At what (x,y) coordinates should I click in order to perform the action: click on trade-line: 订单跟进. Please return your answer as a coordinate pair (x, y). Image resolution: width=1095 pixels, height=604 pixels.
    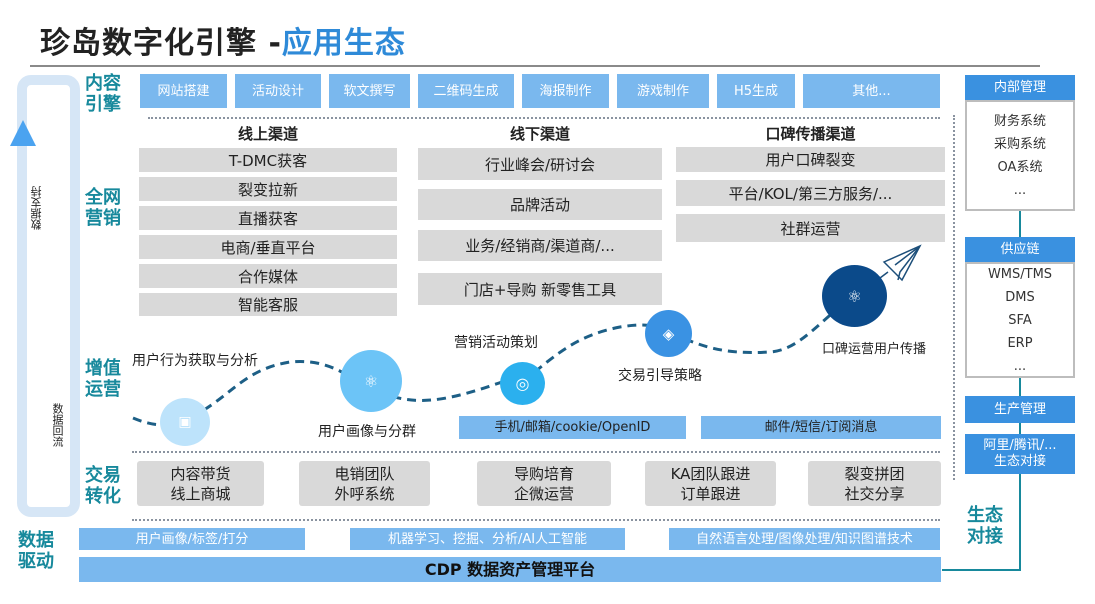
    Looking at the image, I should click on (710, 493).